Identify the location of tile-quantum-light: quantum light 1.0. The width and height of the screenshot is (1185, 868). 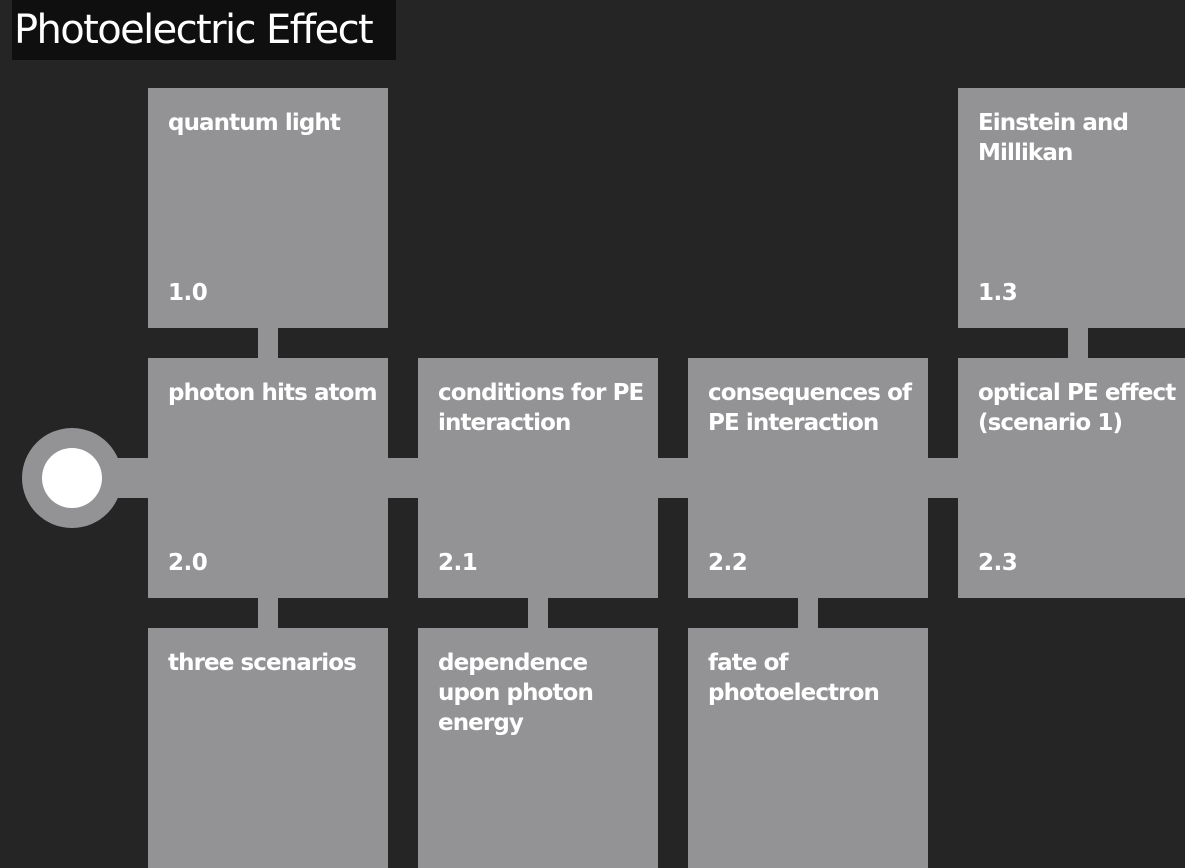
(268, 208).